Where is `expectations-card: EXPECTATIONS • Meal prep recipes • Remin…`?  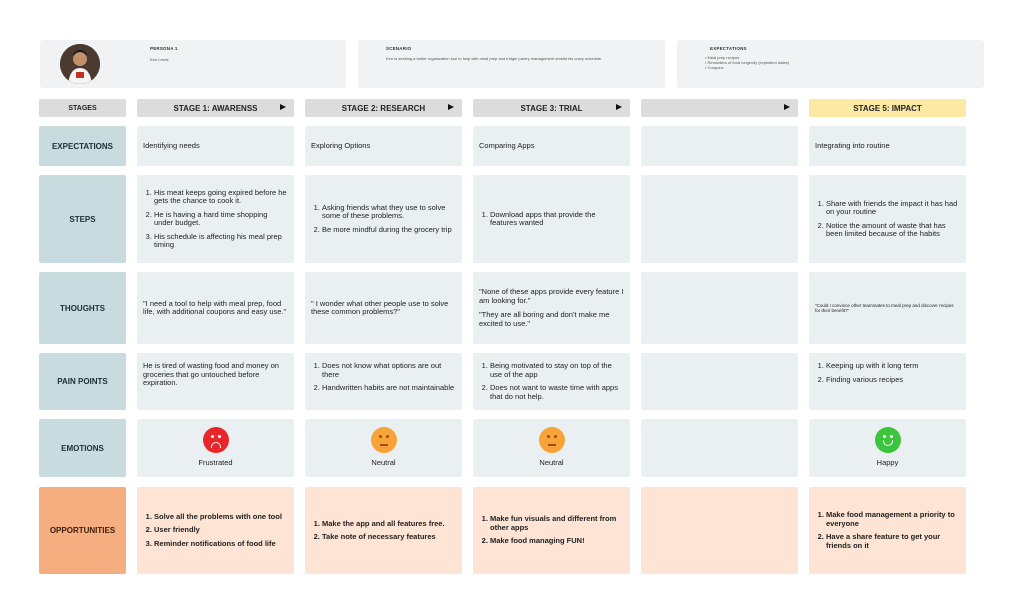
expectations-card: EXPECTATIONS • Meal prep recipes • Remin… is located at coordinates (830, 64).